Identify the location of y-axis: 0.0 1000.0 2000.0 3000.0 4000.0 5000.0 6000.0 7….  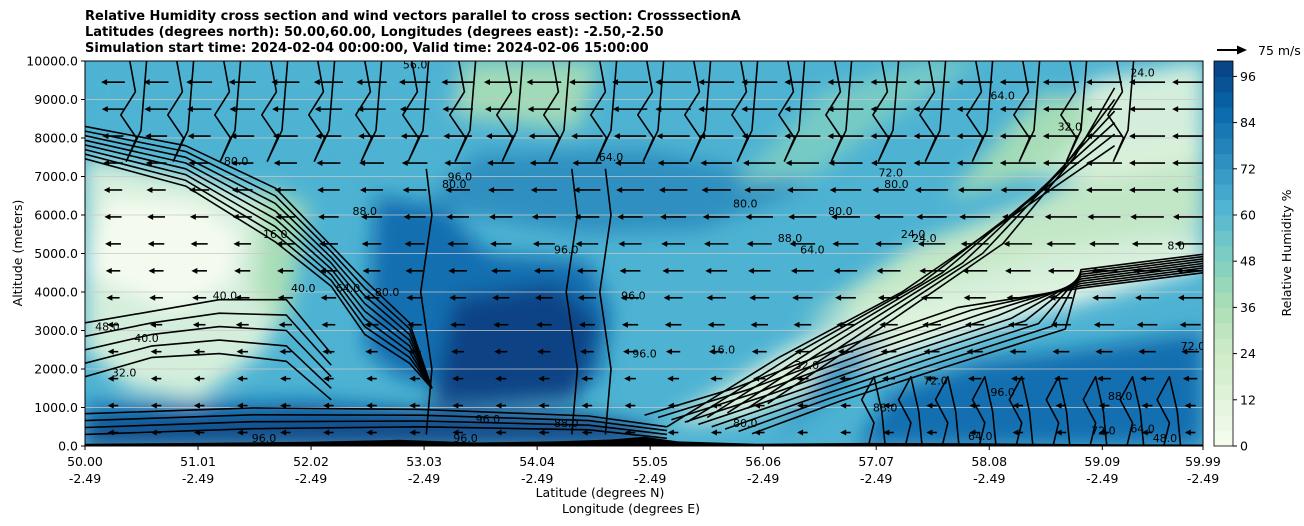
(55, 254).